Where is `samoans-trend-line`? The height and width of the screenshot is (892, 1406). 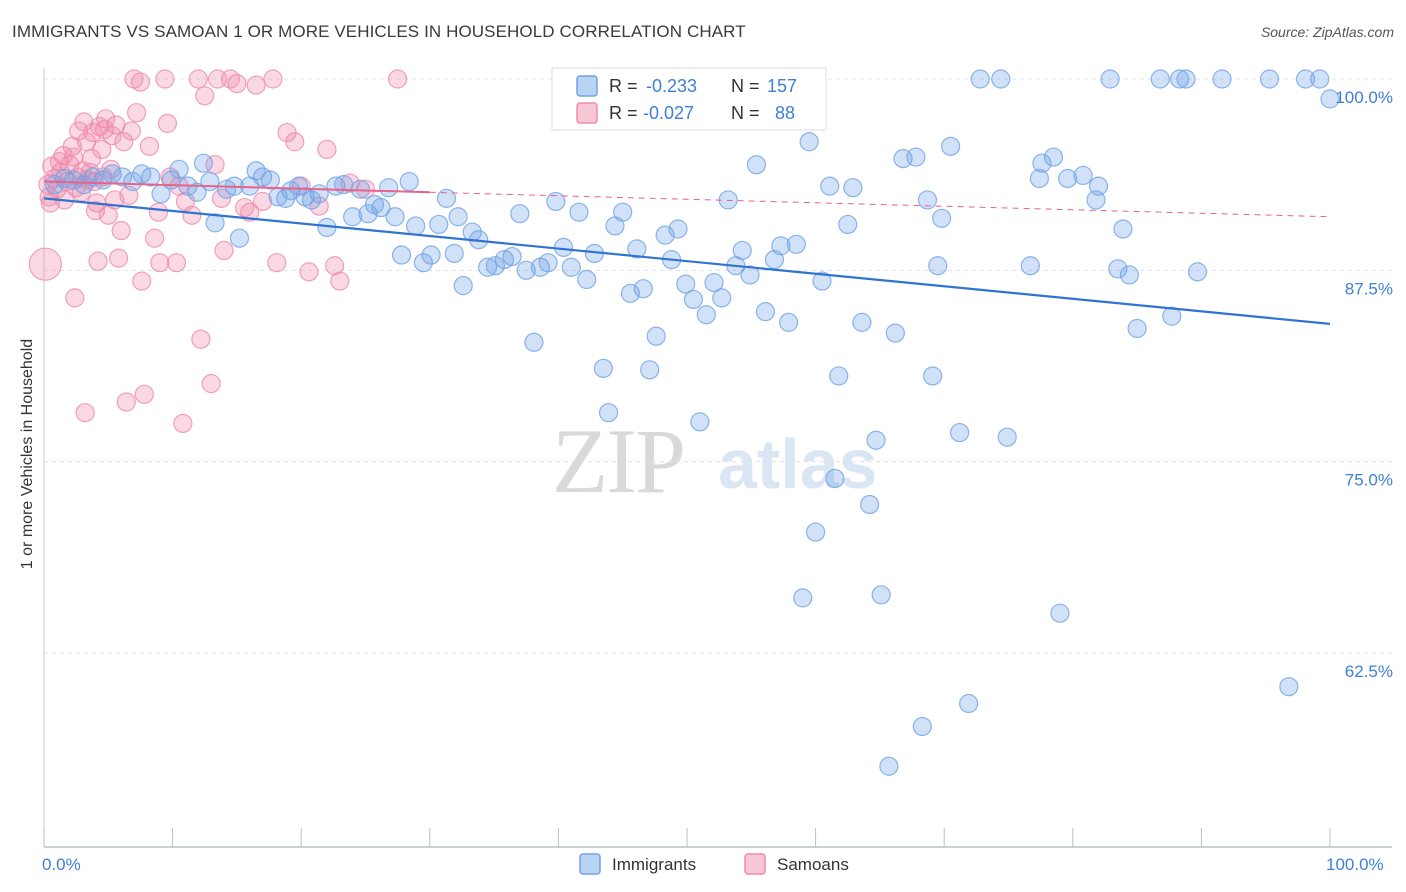
samoans-trend-line is located at coordinates (236, 187).